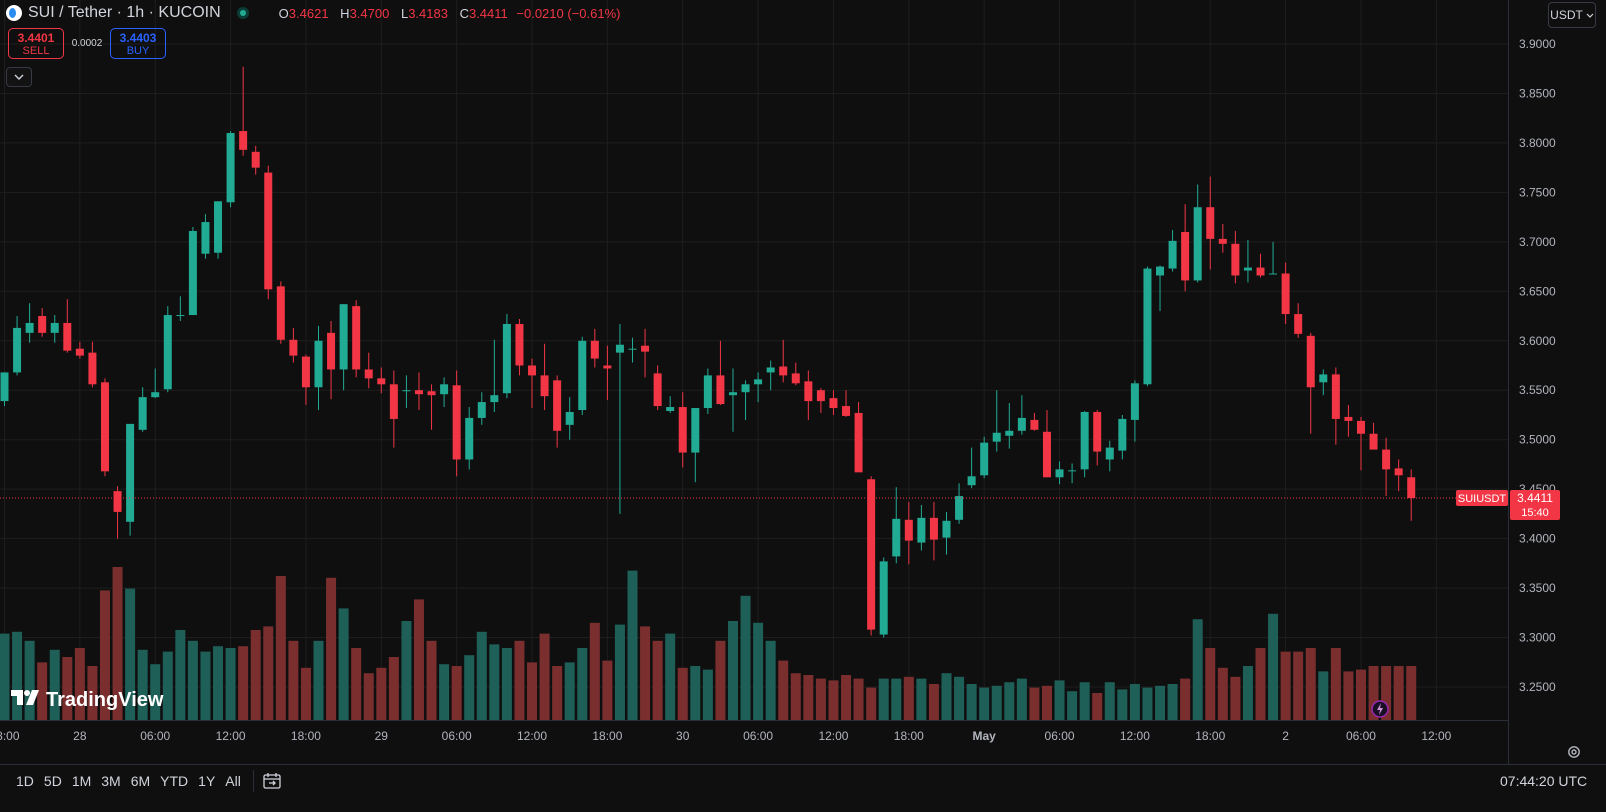  I want to click on y-tick-label: 3.3000, so click(1537, 638).